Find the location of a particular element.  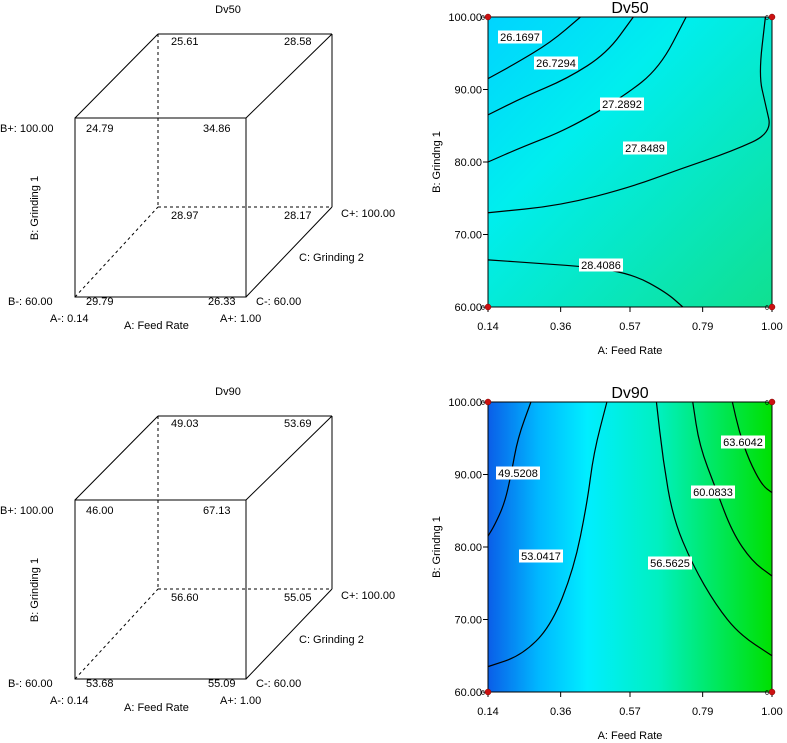

cube-corner-value: 25.61 is located at coordinates (185, 42).